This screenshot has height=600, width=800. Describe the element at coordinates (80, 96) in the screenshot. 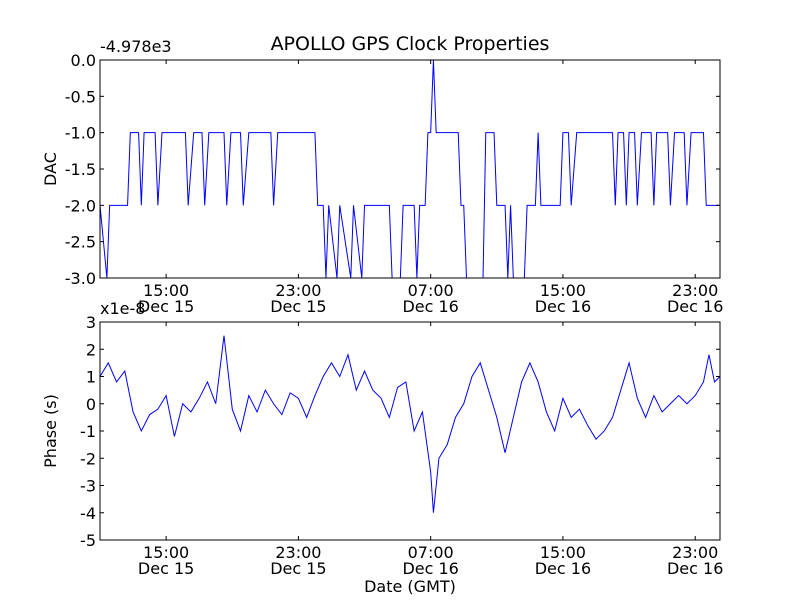

I see `y-tick-label: -0.5` at that location.